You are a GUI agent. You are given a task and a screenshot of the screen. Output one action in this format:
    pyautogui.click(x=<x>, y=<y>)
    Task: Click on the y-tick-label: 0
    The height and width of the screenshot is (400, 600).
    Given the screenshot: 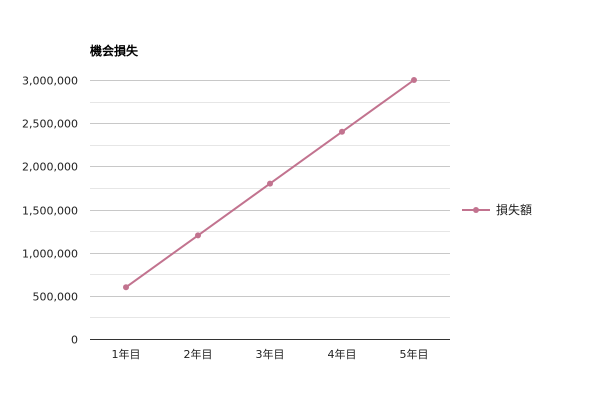 What is the action you would take?
    pyautogui.click(x=74, y=340)
    